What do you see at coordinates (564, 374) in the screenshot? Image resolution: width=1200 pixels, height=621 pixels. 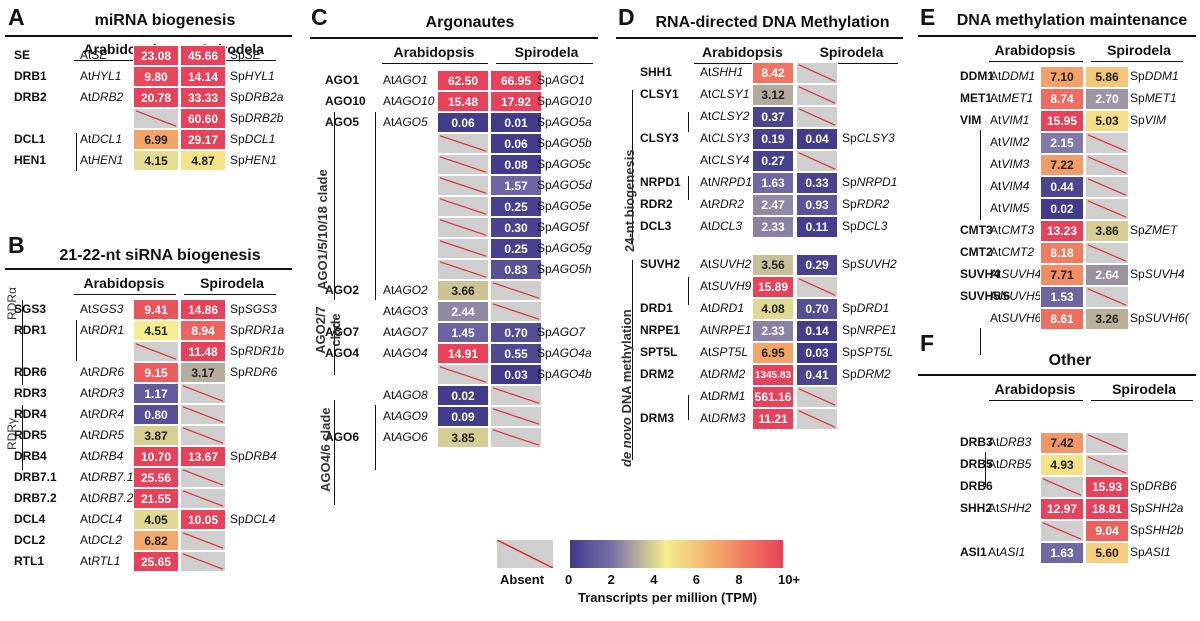 I see `spirodela-gene-name: SpAGO4b` at bounding box center [564, 374].